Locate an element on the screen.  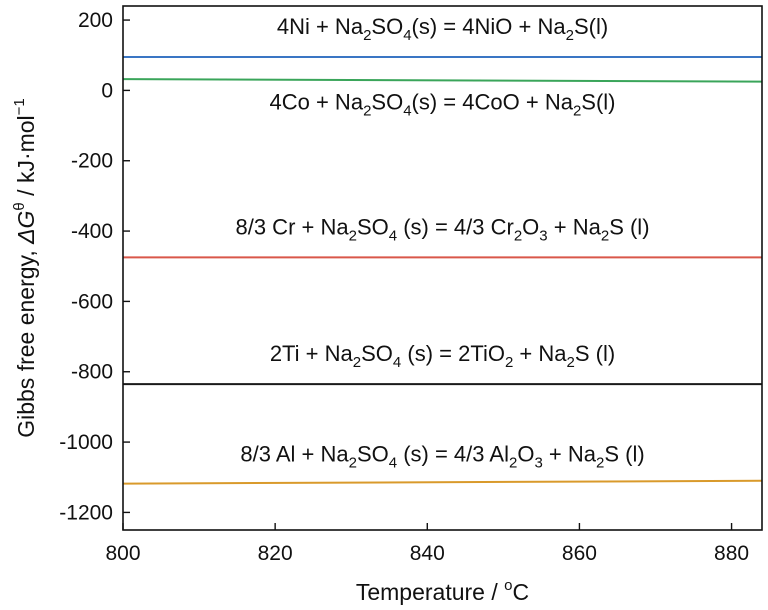
y-tick-label: 0 is located at coordinates (107, 90).